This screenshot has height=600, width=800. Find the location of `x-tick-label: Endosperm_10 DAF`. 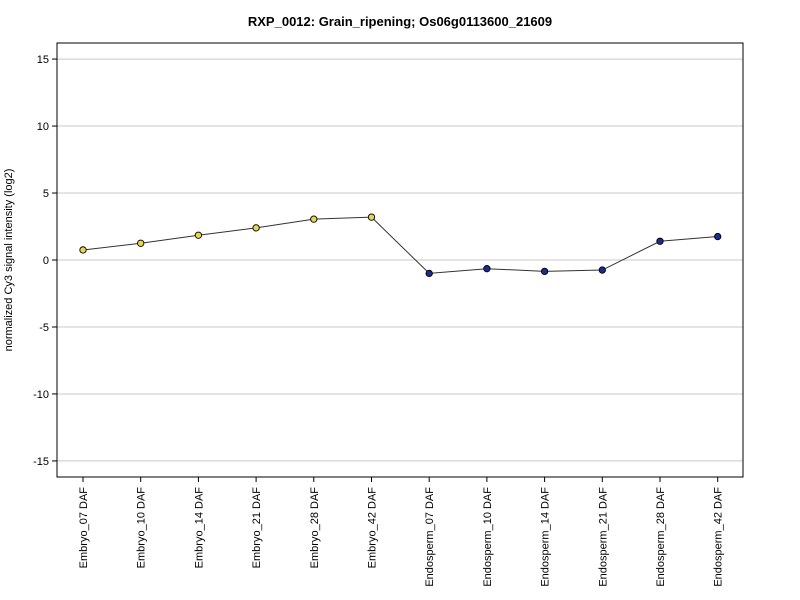

x-tick-label: Endosperm_10 DAF is located at coordinates (488, 537).